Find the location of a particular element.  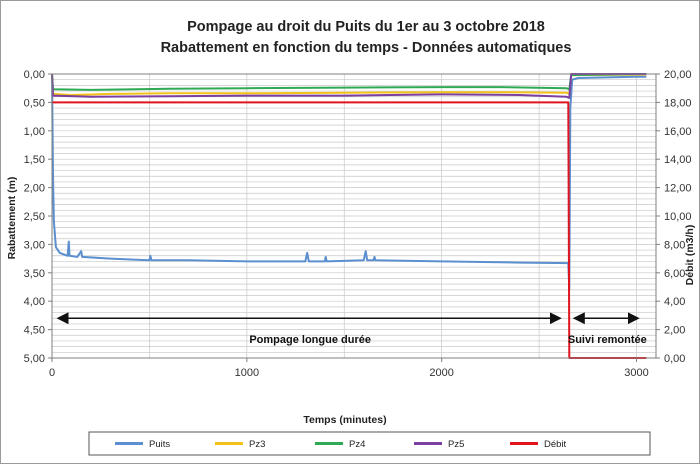

y-left-tick-label: 3,50 is located at coordinates (34, 274).